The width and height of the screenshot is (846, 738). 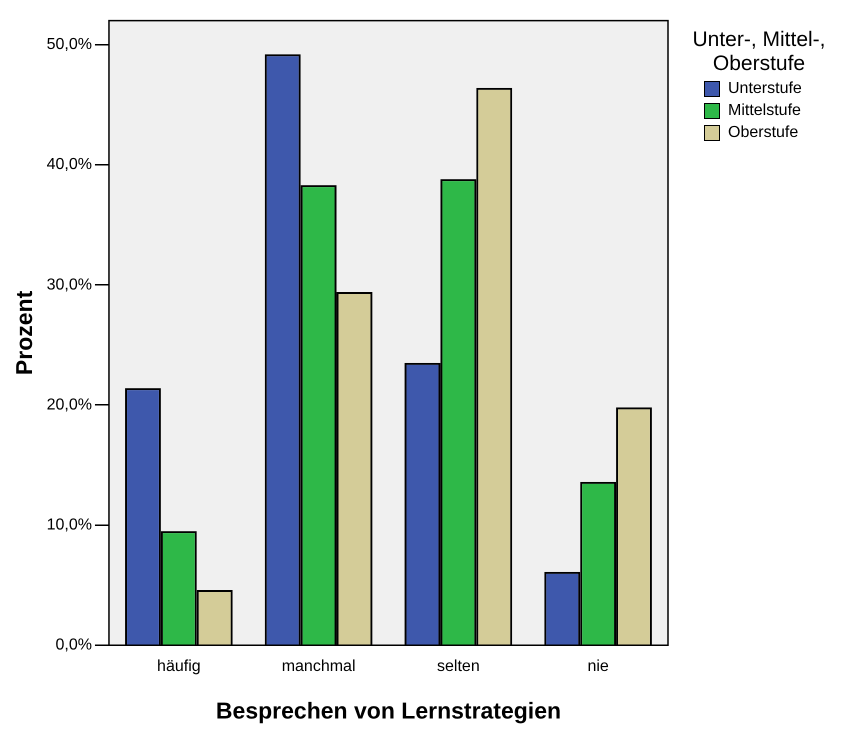 I want to click on legend-label: Unterstufe, so click(x=765, y=89).